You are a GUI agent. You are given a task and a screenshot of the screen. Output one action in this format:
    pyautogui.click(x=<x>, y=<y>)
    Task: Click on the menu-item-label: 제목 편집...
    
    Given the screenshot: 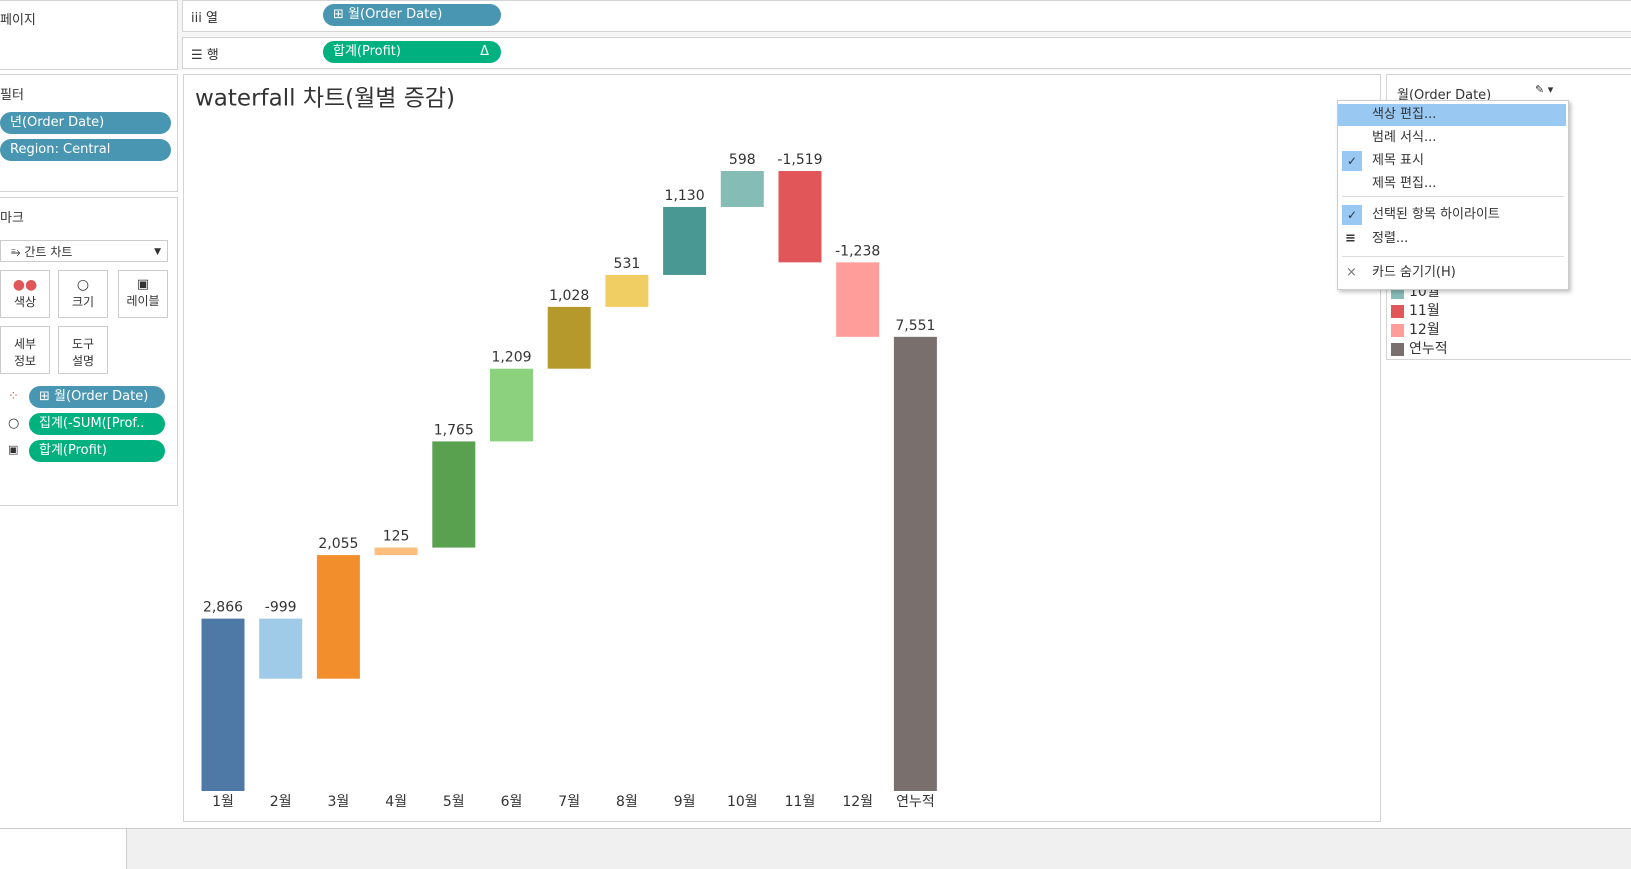 What is the action you would take?
    pyautogui.click(x=1404, y=183)
    